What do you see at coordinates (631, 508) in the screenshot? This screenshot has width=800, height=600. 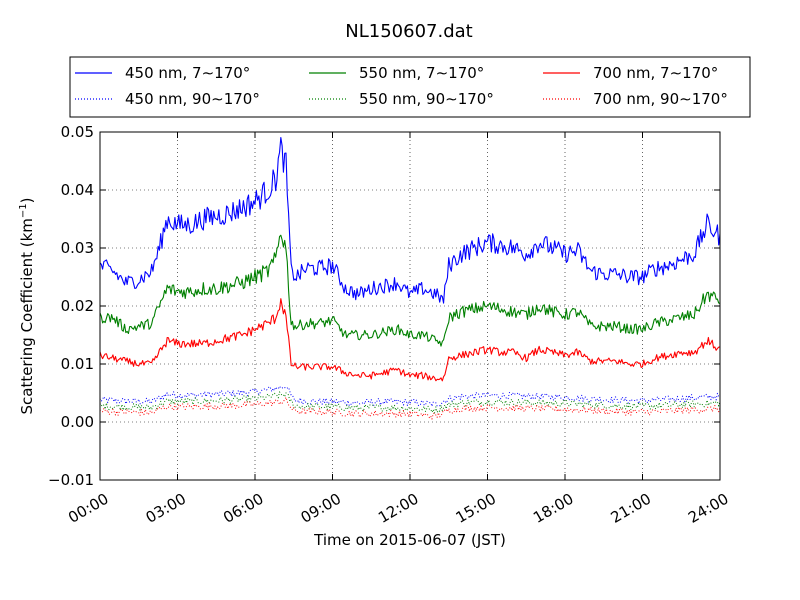 I see `x-tick-label: 21:00` at bounding box center [631, 508].